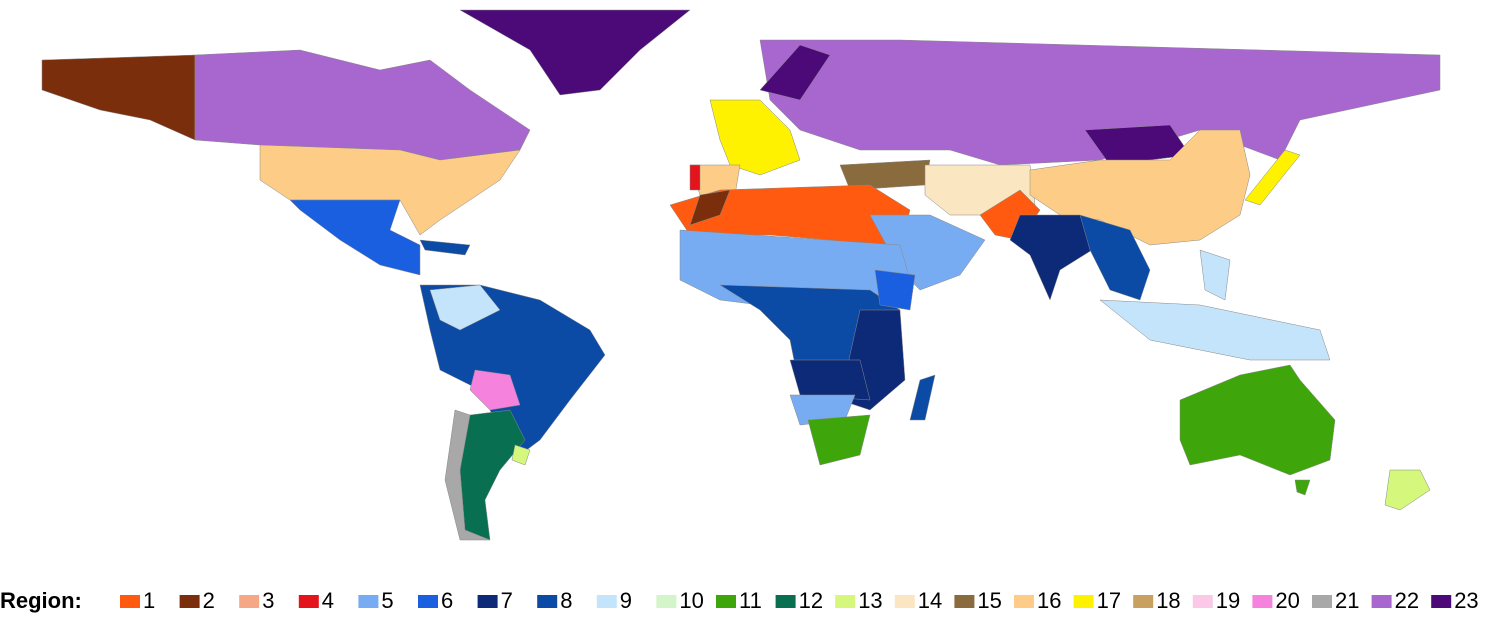  I want to click on legend-label: 23, so click(1466, 600).